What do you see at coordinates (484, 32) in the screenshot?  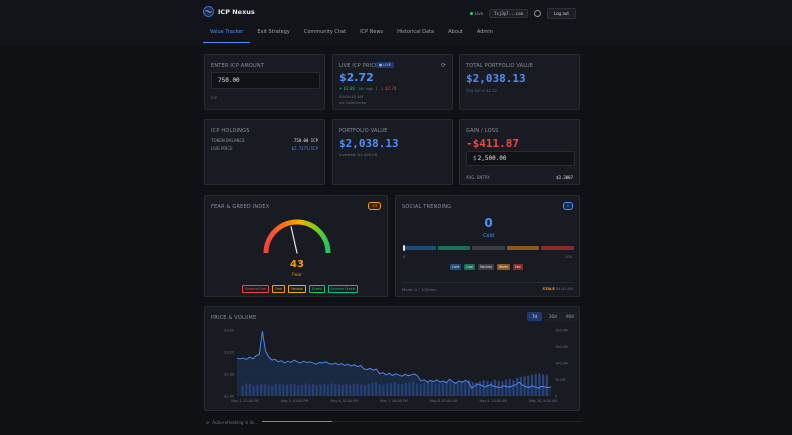 I see `tab-admin: Admin` at bounding box center [484, 32].